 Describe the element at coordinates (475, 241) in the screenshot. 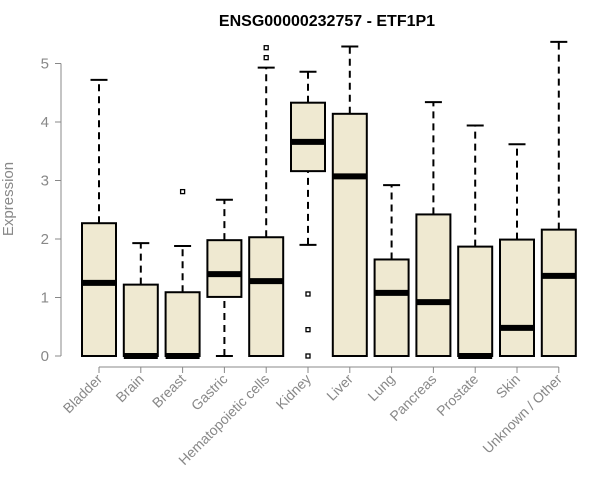

I see `box-prostate` at that location.